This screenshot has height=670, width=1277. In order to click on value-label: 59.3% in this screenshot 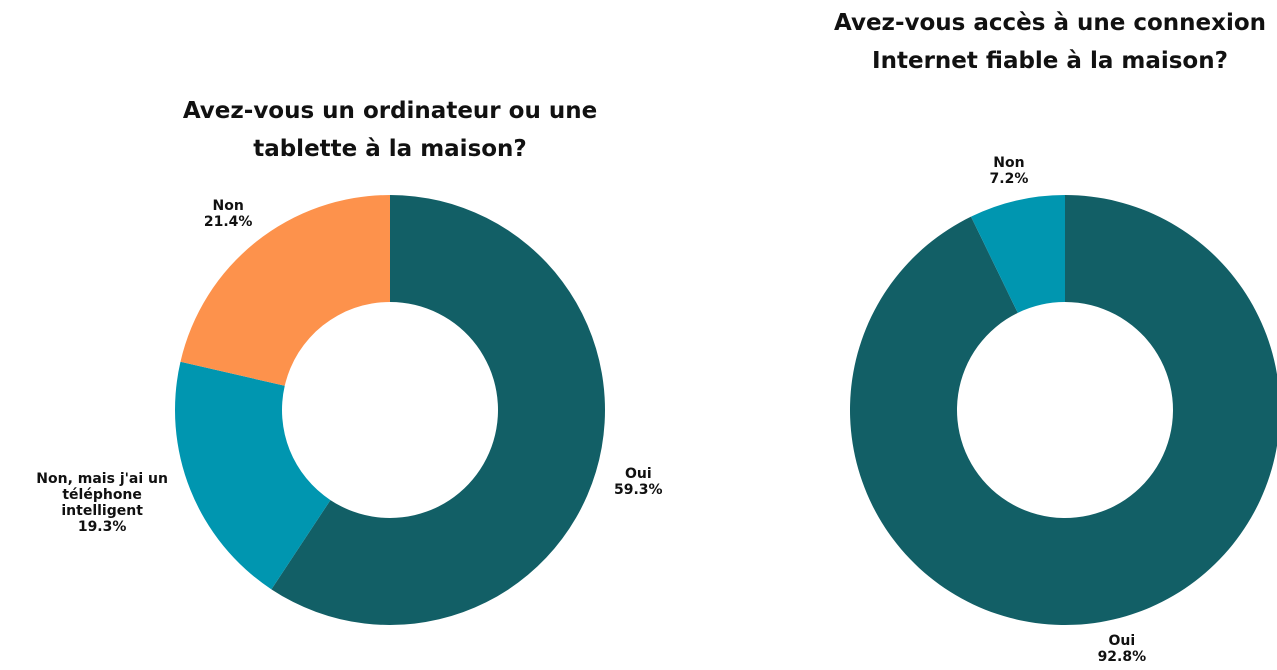, I will do `click(638, 490)`.